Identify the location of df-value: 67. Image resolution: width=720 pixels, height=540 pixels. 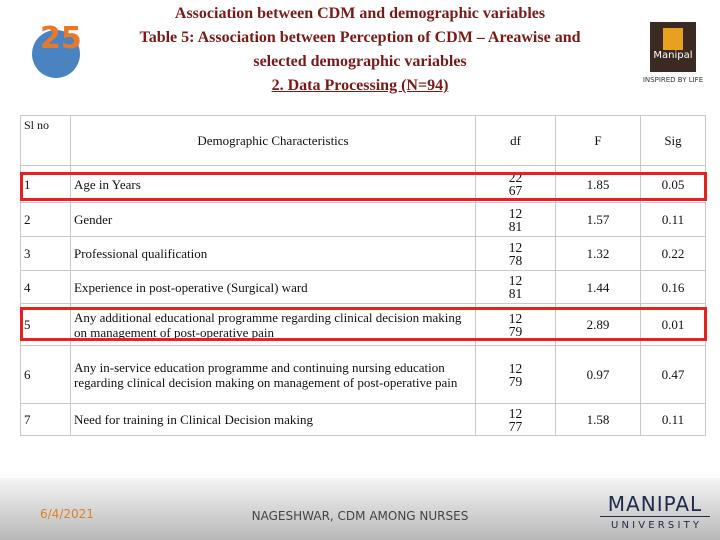
(515, 190).